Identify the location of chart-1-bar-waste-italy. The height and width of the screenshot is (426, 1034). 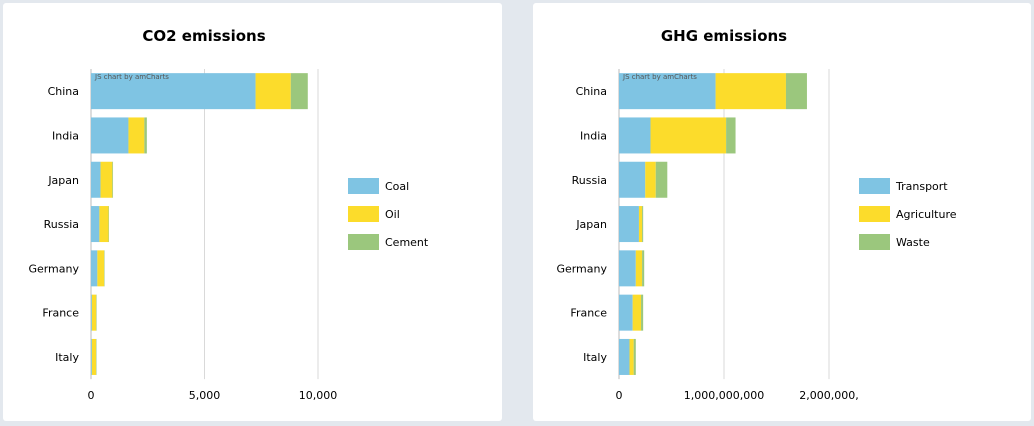
(634, 356).